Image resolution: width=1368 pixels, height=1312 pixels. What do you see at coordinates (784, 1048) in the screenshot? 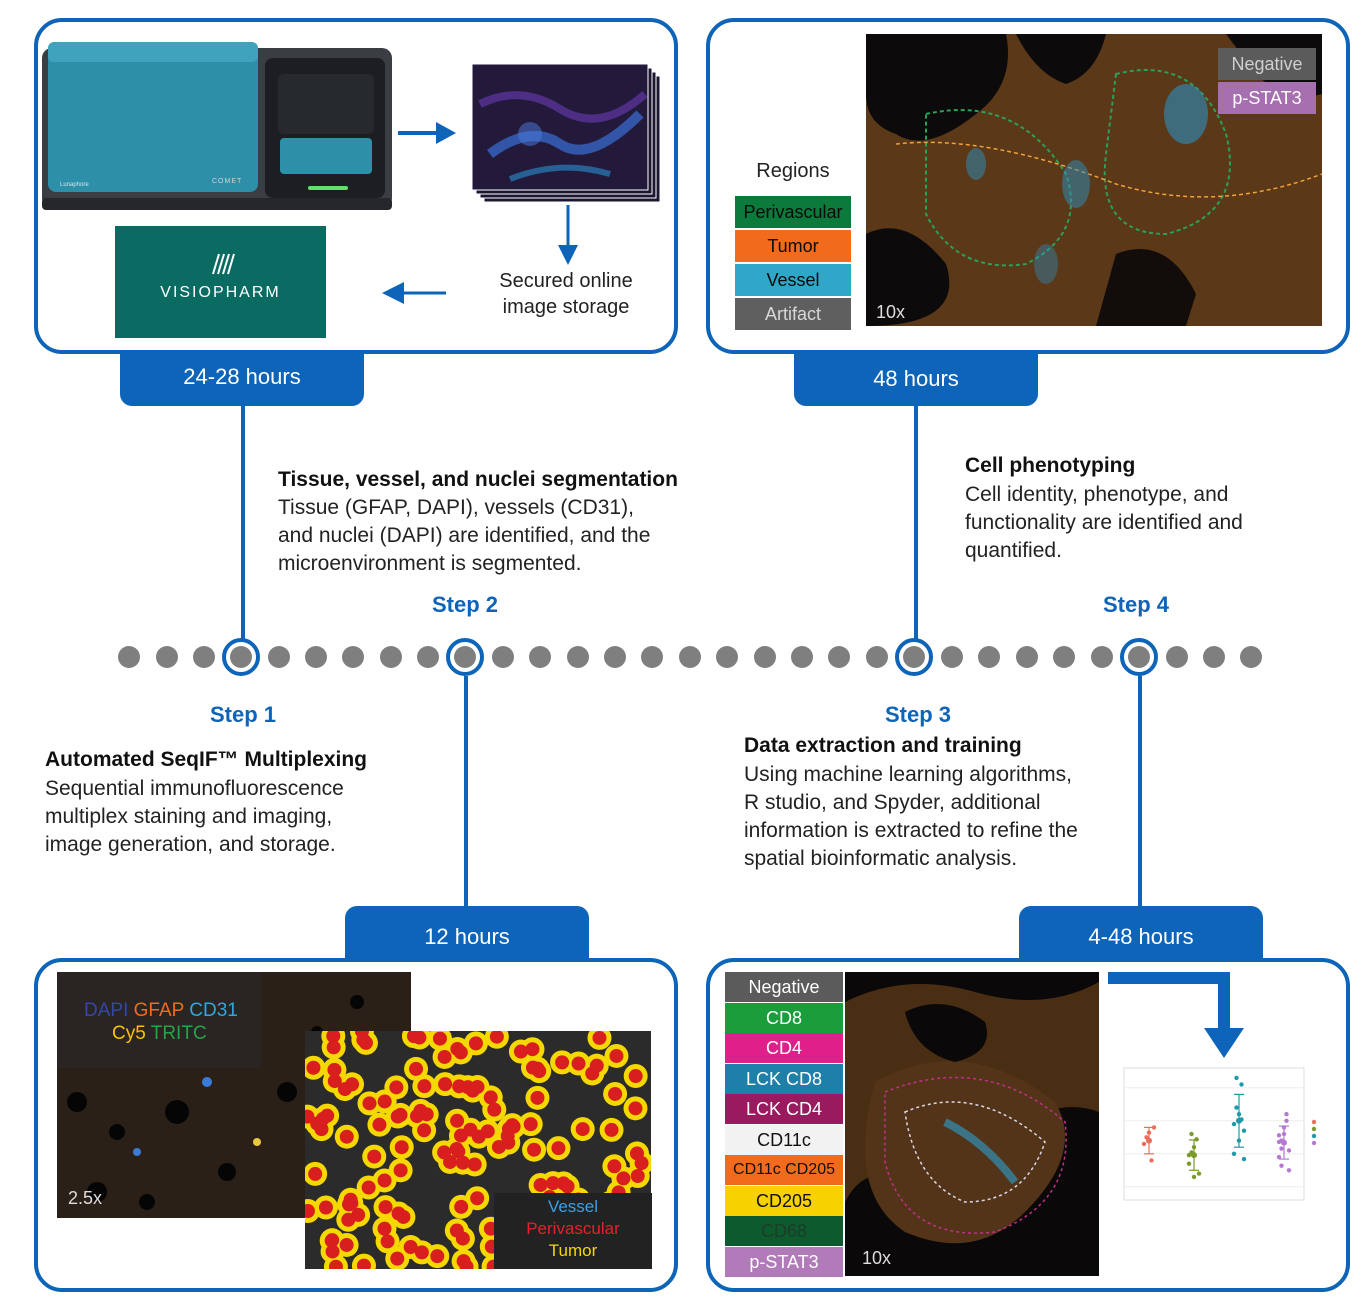
I see `phenotype-legend-item: CD4` at bounding box center [784, 1048].